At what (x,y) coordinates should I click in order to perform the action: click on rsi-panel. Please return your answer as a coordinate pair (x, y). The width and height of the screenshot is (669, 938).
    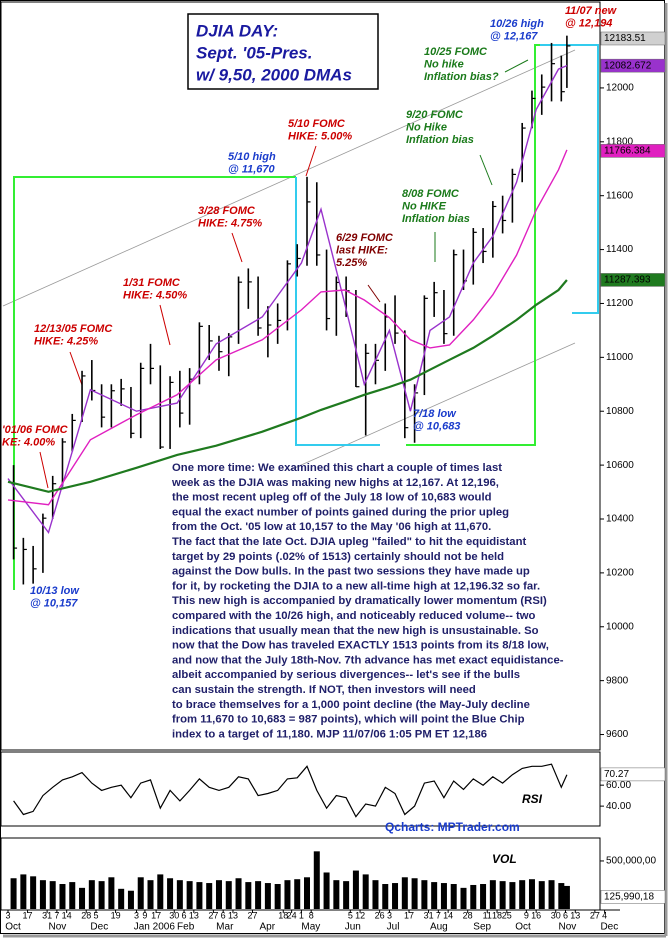
    Looking at the image, I should click on (300, 789).